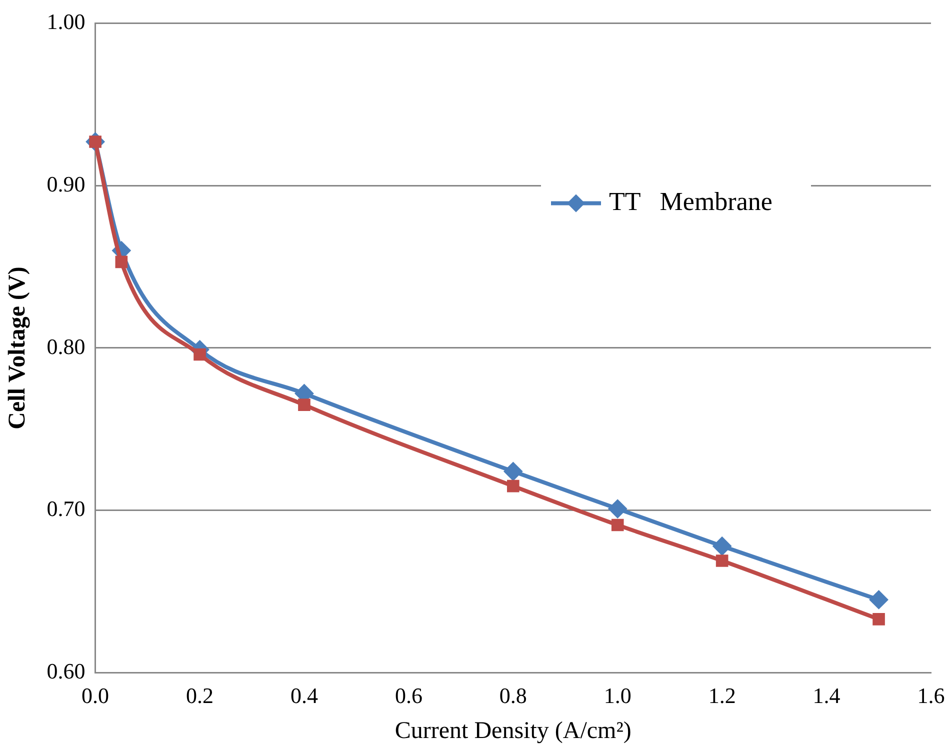 This screenshot has height=750, width=951. Describe the element at coordinates (618, 695) in the screenshot. I see `x-tick-label: 1.0` at that location.